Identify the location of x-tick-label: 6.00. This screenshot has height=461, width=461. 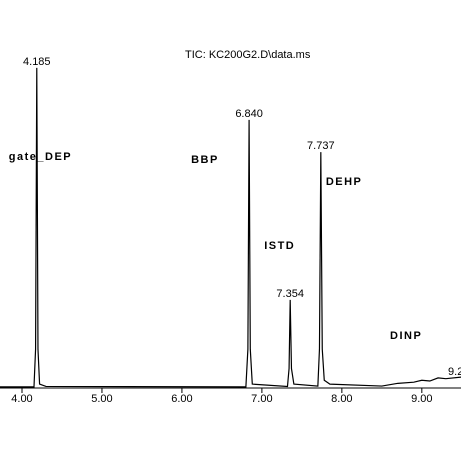
(181, 399).